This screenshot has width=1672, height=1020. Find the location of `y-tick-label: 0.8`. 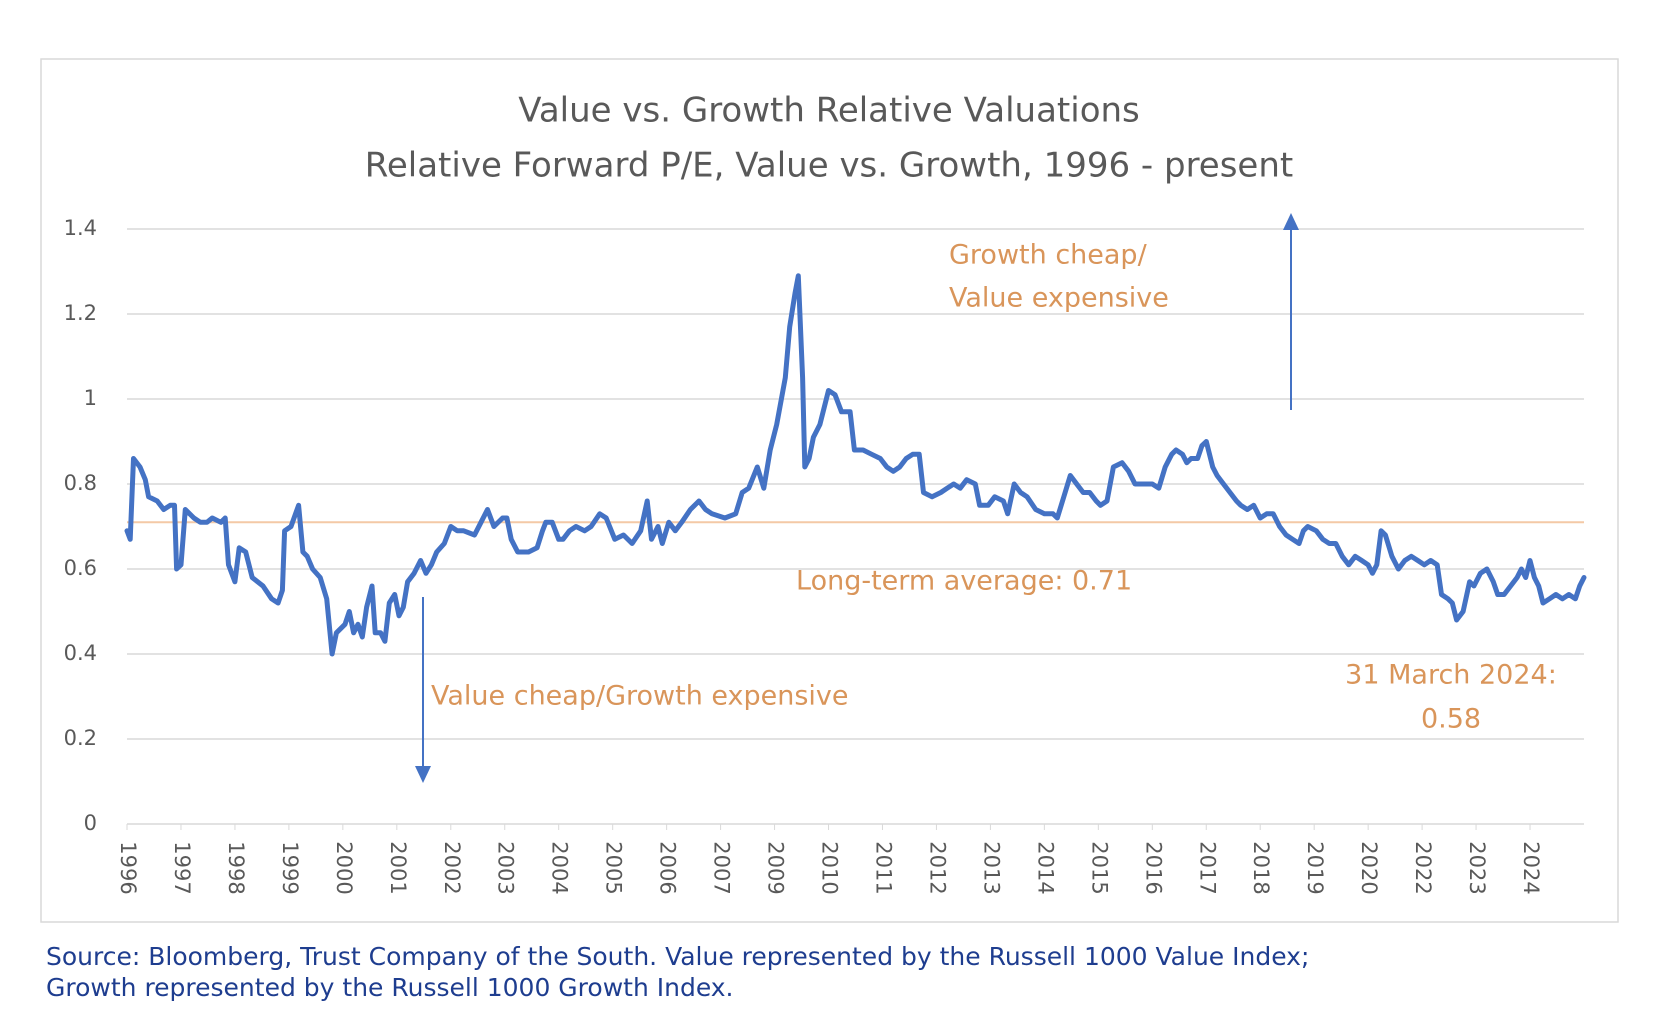

y-tick-label: 0.8 is located at coordinates (80, 483).